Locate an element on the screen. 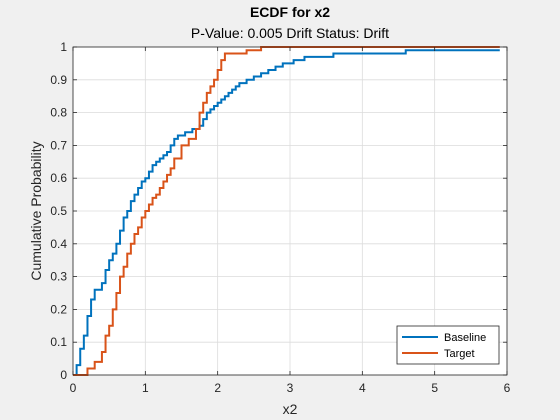 The height and width of the screenshot is (420, 560). y-tick-label: 0.8 is located at coordinates (58, 113).